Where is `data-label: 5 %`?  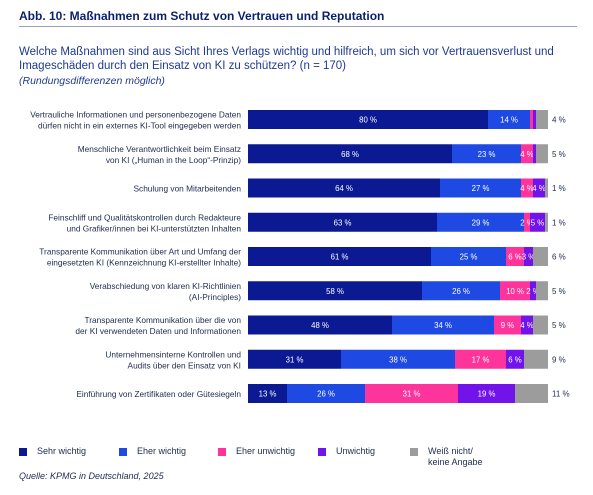
data-label: 5 % is located at coordinates (538, 222).